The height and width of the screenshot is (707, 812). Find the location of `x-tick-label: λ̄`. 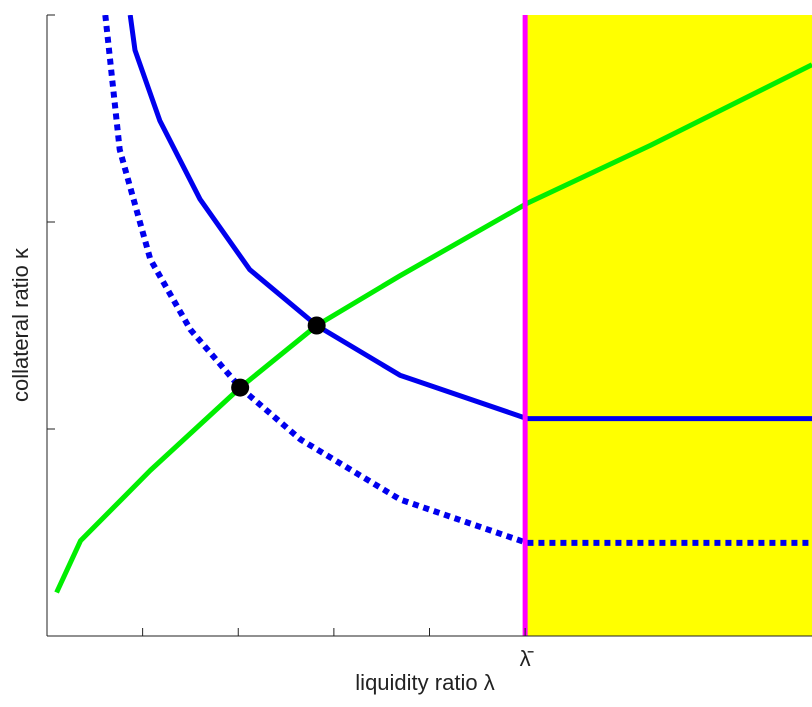

x-tick-label: λ̄ is located at coordinates (527, 658).